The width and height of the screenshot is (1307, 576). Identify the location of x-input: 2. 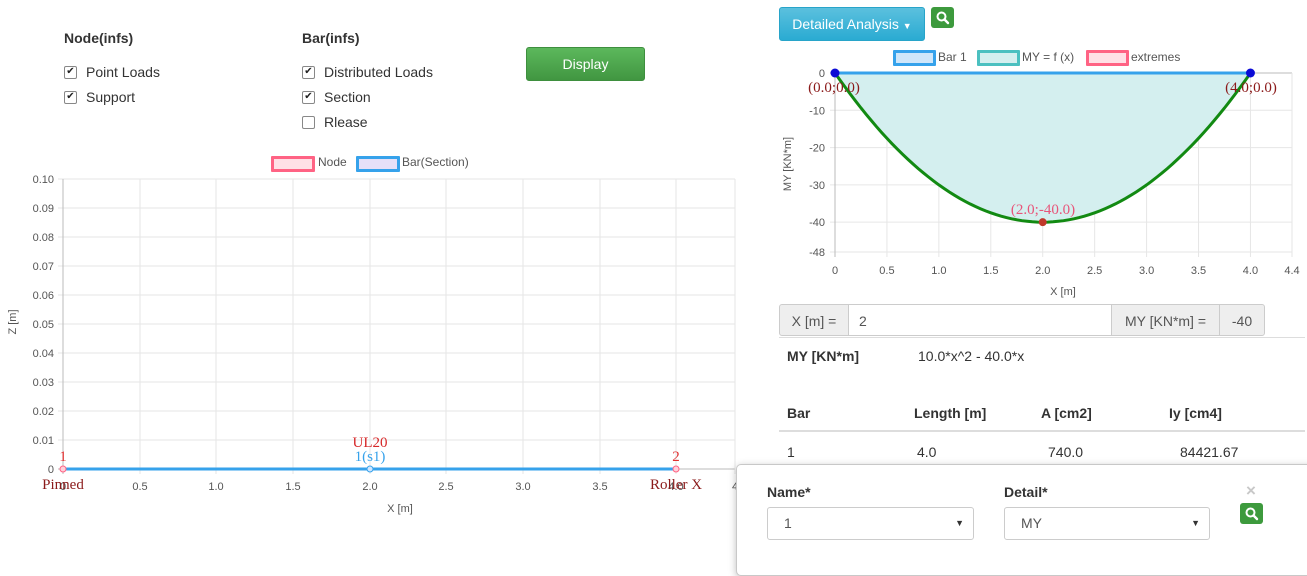
(980, 320).